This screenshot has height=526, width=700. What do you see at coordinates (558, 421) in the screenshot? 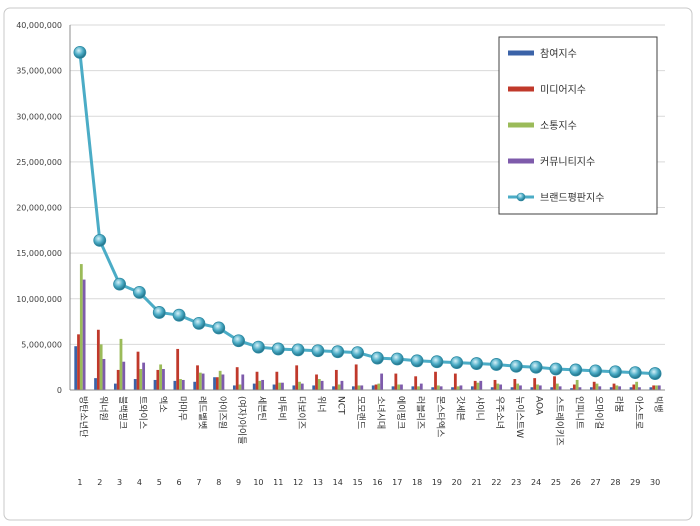
I see `x-category-label: 스트레이키즈` at bounding box center [558, 421].